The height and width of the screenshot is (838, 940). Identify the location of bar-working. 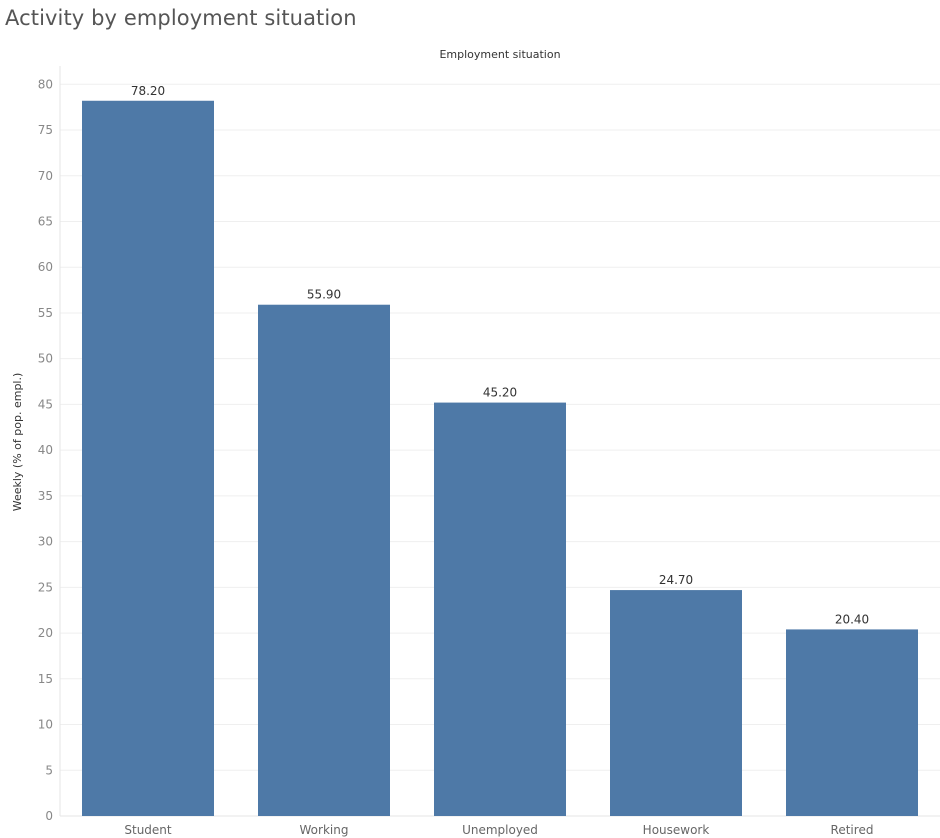
(324, 560).